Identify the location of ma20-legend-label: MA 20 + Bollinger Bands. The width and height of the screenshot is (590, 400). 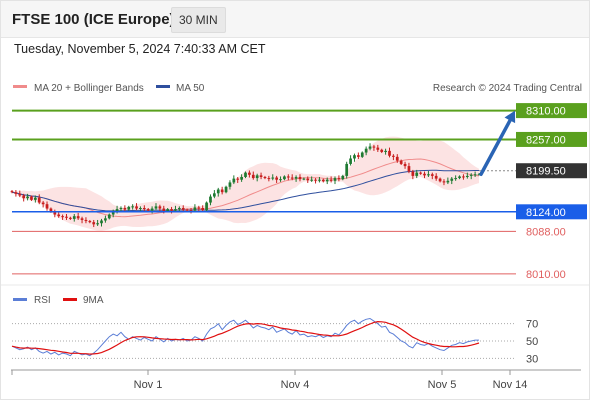
(89, 88).